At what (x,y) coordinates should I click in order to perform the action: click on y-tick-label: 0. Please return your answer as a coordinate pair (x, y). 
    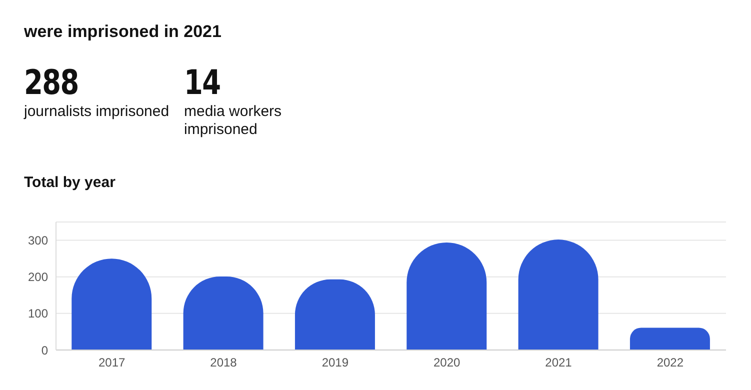
    Looking at the image, I should click on (44, 350).